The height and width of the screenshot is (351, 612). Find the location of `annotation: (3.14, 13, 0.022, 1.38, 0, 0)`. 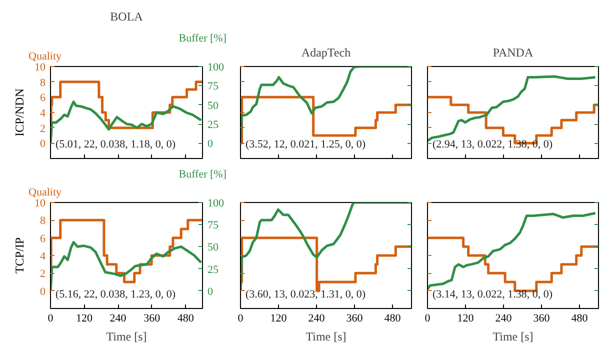

annotation: (3.14, 13, 0.022, 1.38, 0, 0) is located at coordinates (492, 294).